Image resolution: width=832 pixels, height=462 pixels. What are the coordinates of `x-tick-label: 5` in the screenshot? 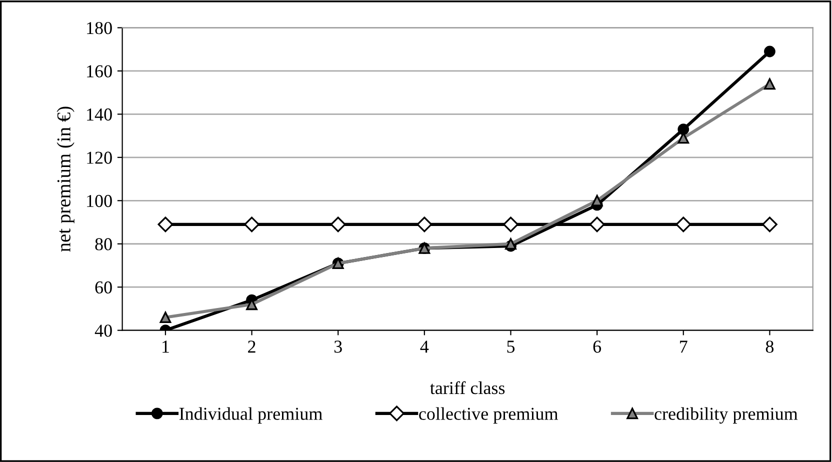 It's located at (511, 346).